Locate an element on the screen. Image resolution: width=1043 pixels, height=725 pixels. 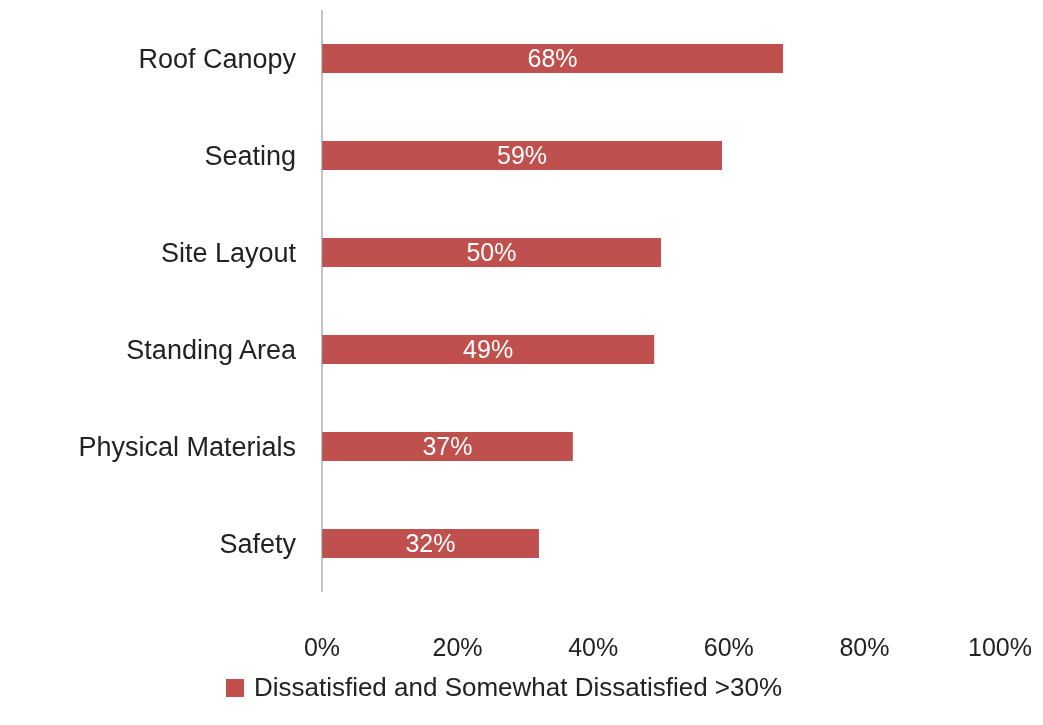
legend-label: Dissatisfied and Somewhat Dissatisfied >30% is located at coordinates (518, 687).